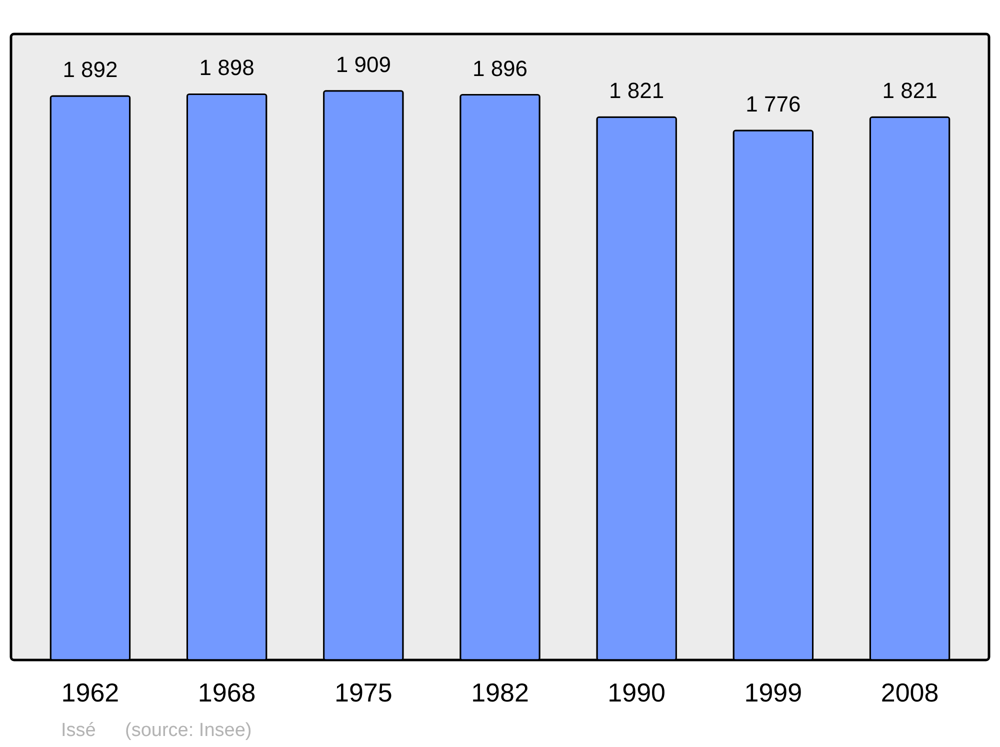 The image size is (1000, 747). What do you see at coordinates (773, 104) in the screenshot?
I see `data-label: 1 776` at bounding box center [773, 104].